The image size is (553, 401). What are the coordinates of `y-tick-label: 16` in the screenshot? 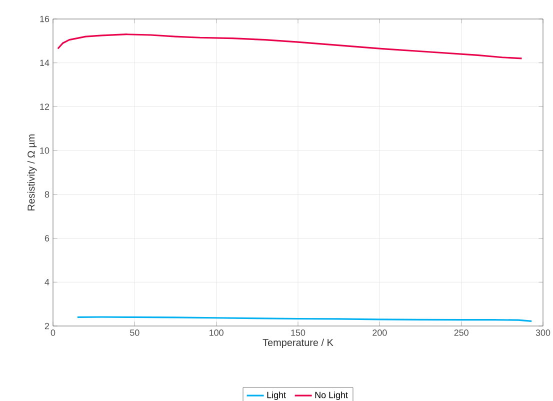 It's located at (45, 19).